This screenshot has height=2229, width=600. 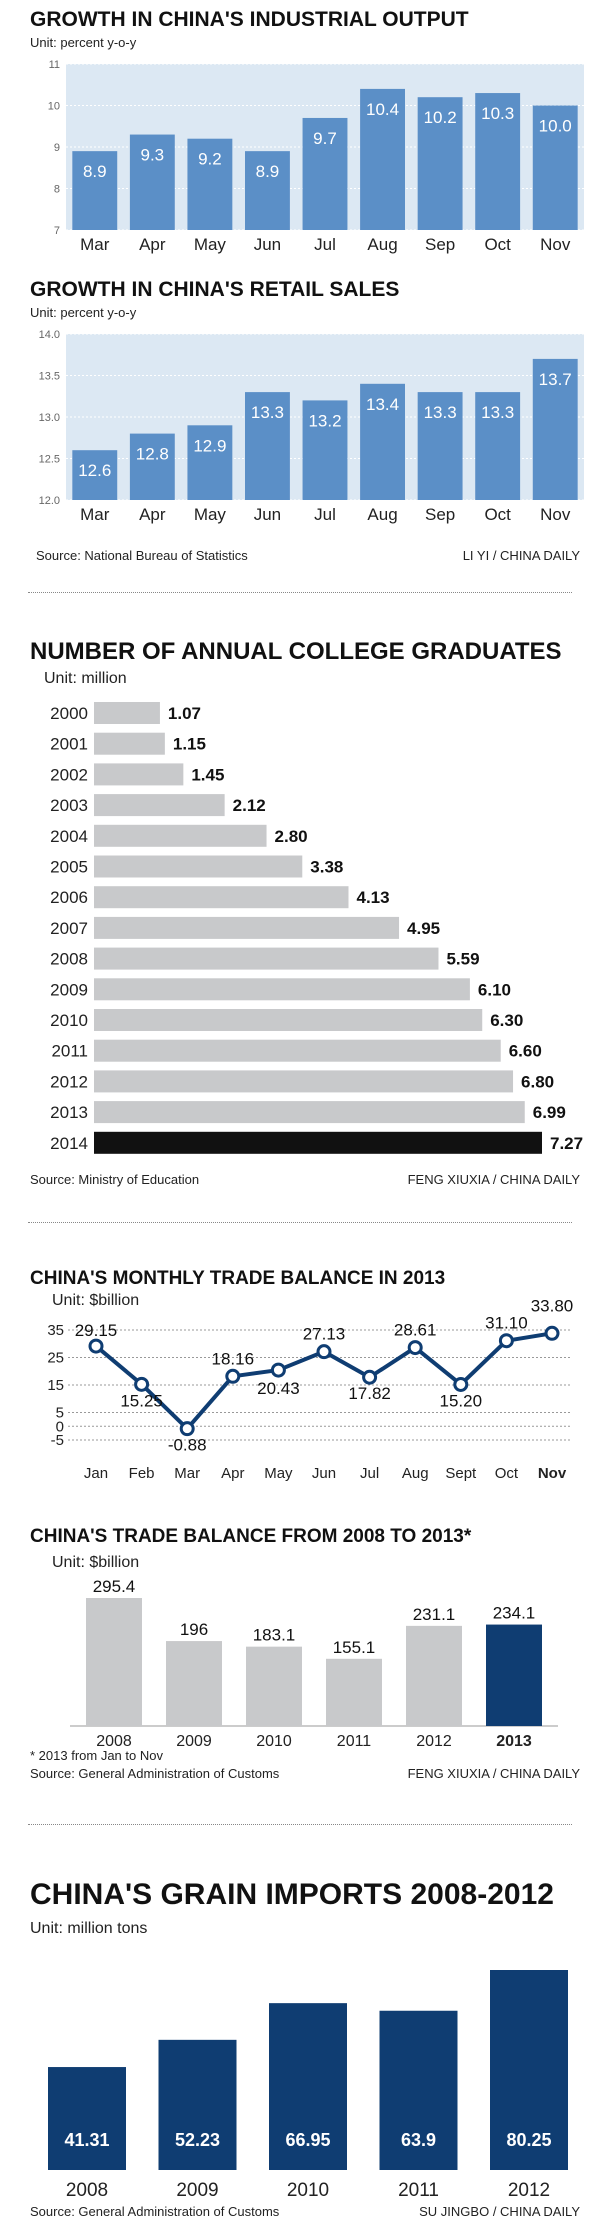 I want to click on graduates-title: NUMBER OF ANNUAL COLLEGE GRADUATES, so click(x=296, y=651).